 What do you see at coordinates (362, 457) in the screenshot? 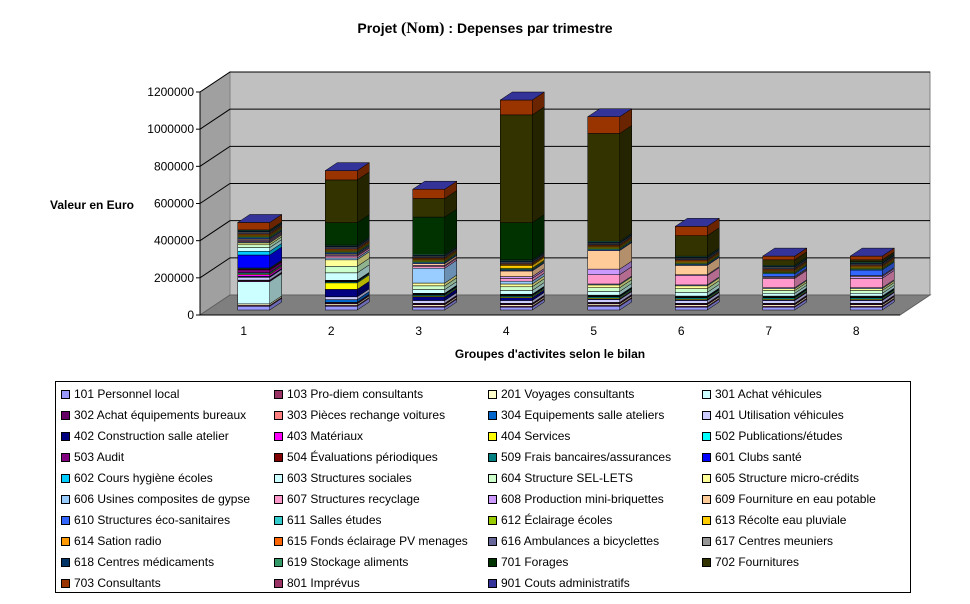
I see `legend-label: 504 Évaluations périodiques` at bounding box center [362, 457].